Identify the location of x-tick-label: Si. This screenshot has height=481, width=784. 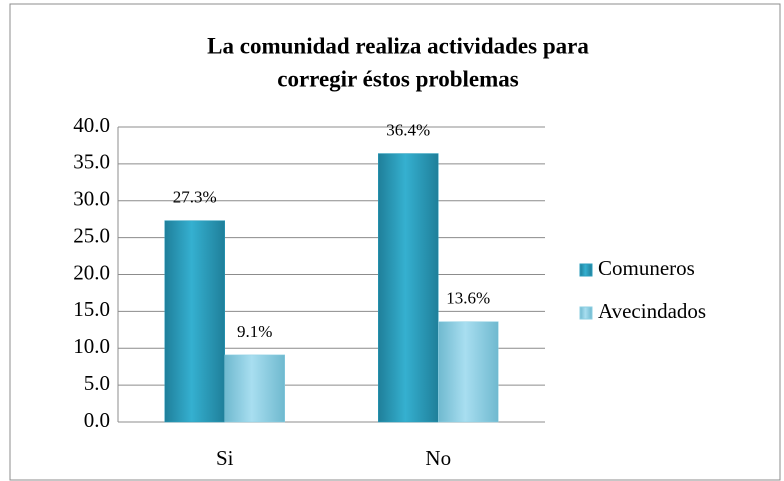
(225, 458).